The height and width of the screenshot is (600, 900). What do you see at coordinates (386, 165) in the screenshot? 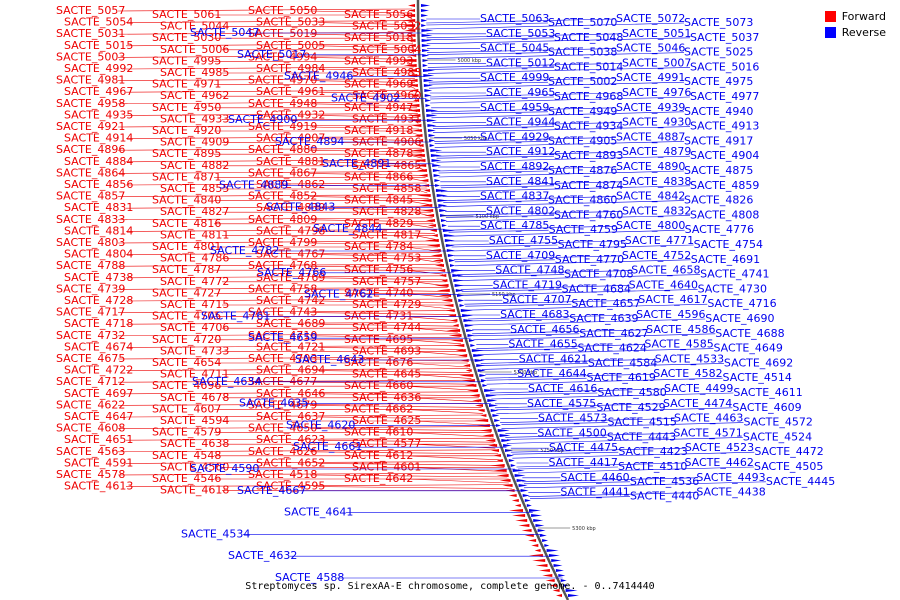
I see `forward-gene-label: SACTE_4865` at bounding box center [386, 165].